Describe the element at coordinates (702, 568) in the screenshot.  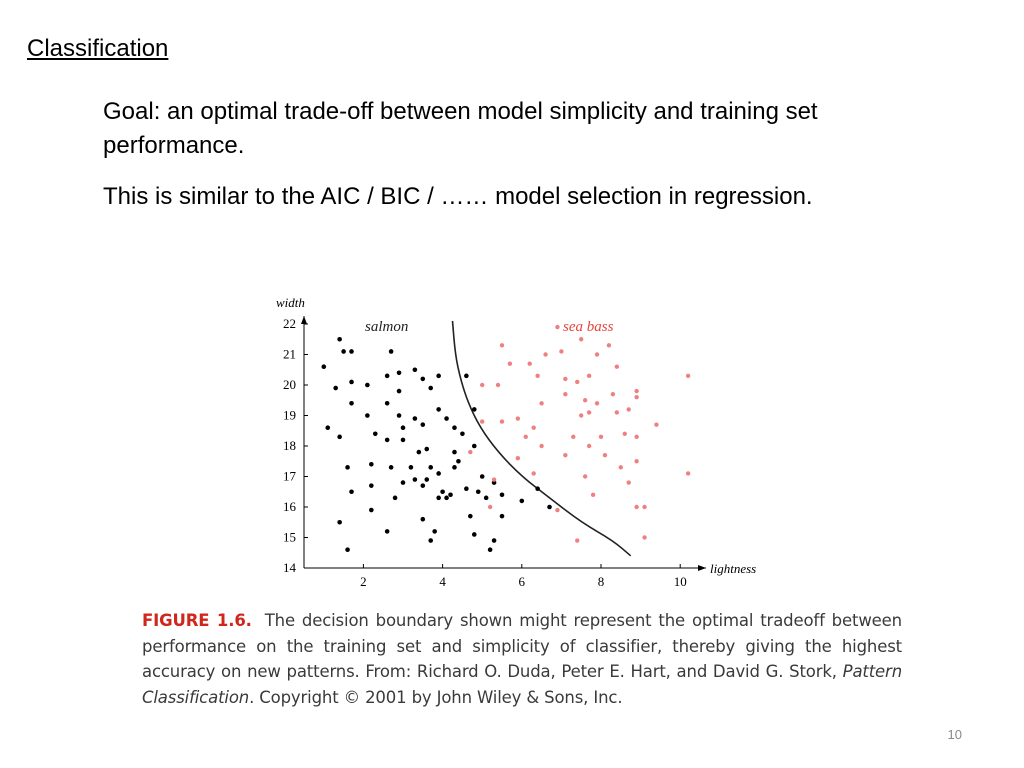
I see `x-axis-arrow` at that location.